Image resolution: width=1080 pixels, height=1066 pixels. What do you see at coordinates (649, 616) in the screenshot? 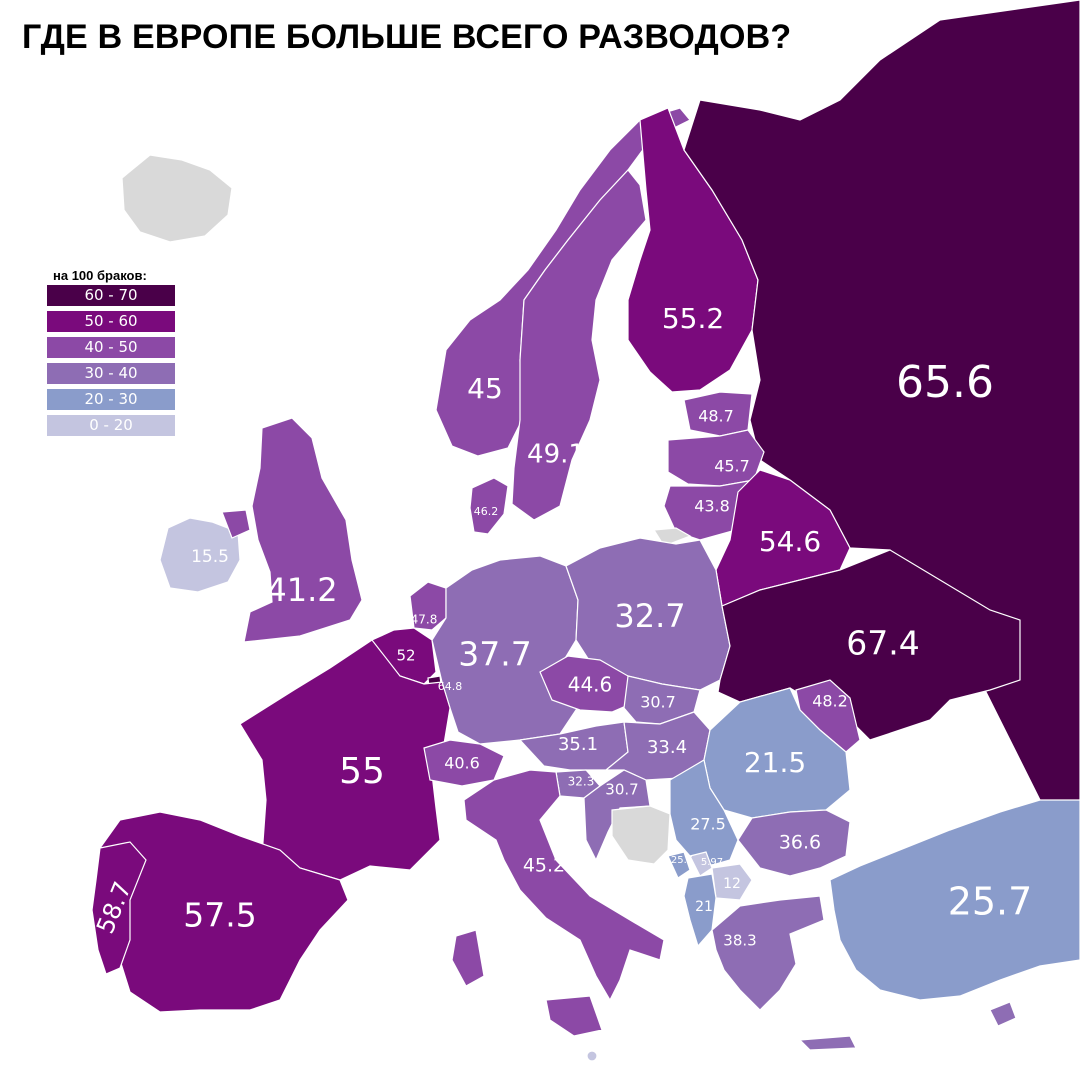
I see `value-label-poland: 32.7` at bounding box center [649, 616].